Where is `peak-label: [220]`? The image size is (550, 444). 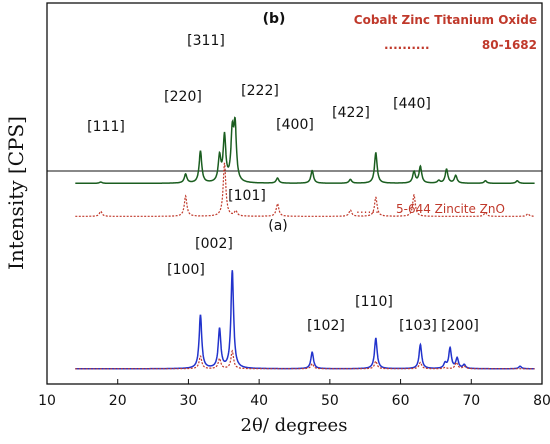 peak-label: [220] is located at coordinates (183, 97).